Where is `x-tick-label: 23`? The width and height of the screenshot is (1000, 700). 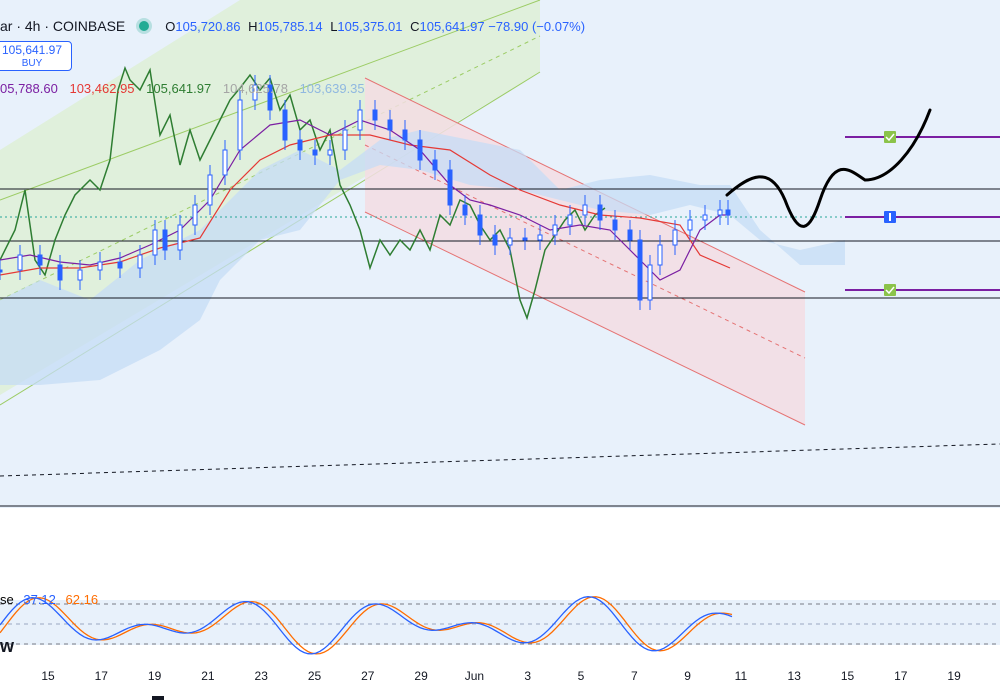 x-tick-label: 23 is located at coordinates (262, 676).